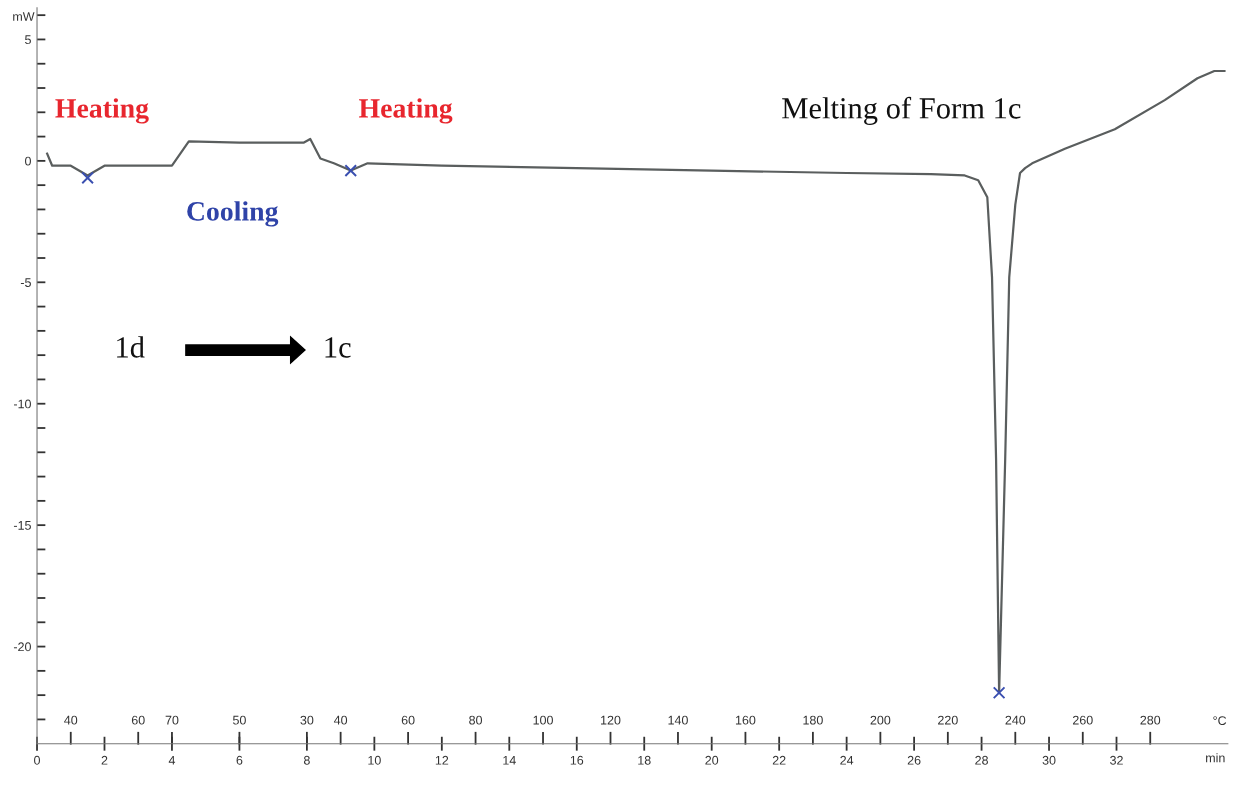  I want to click on y-tick-label: 5, so click(28, 40).